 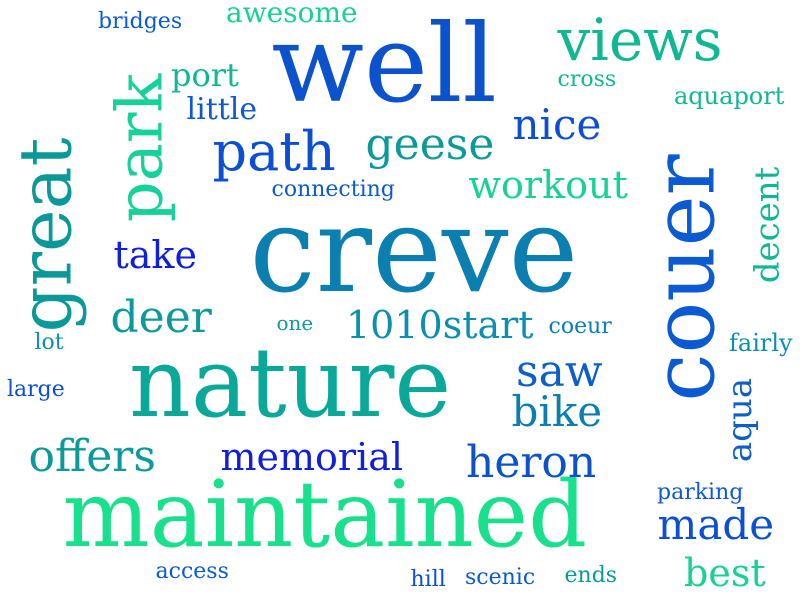 What do you see at coordinates (640, 40) in the screenshot?
I see `word-views: views` at bounding box center [640, 40].